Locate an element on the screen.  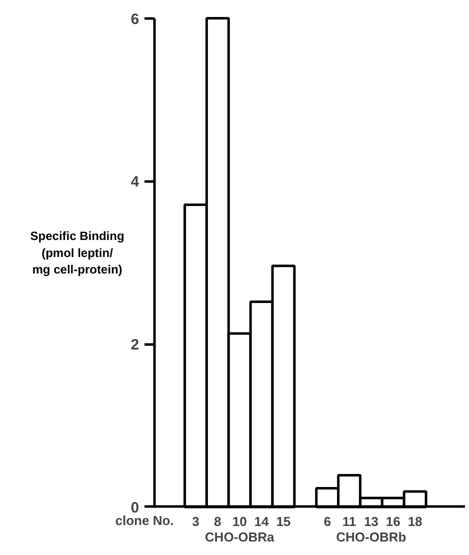
x-tick-label: 8 is located at coordinates (218, 521).